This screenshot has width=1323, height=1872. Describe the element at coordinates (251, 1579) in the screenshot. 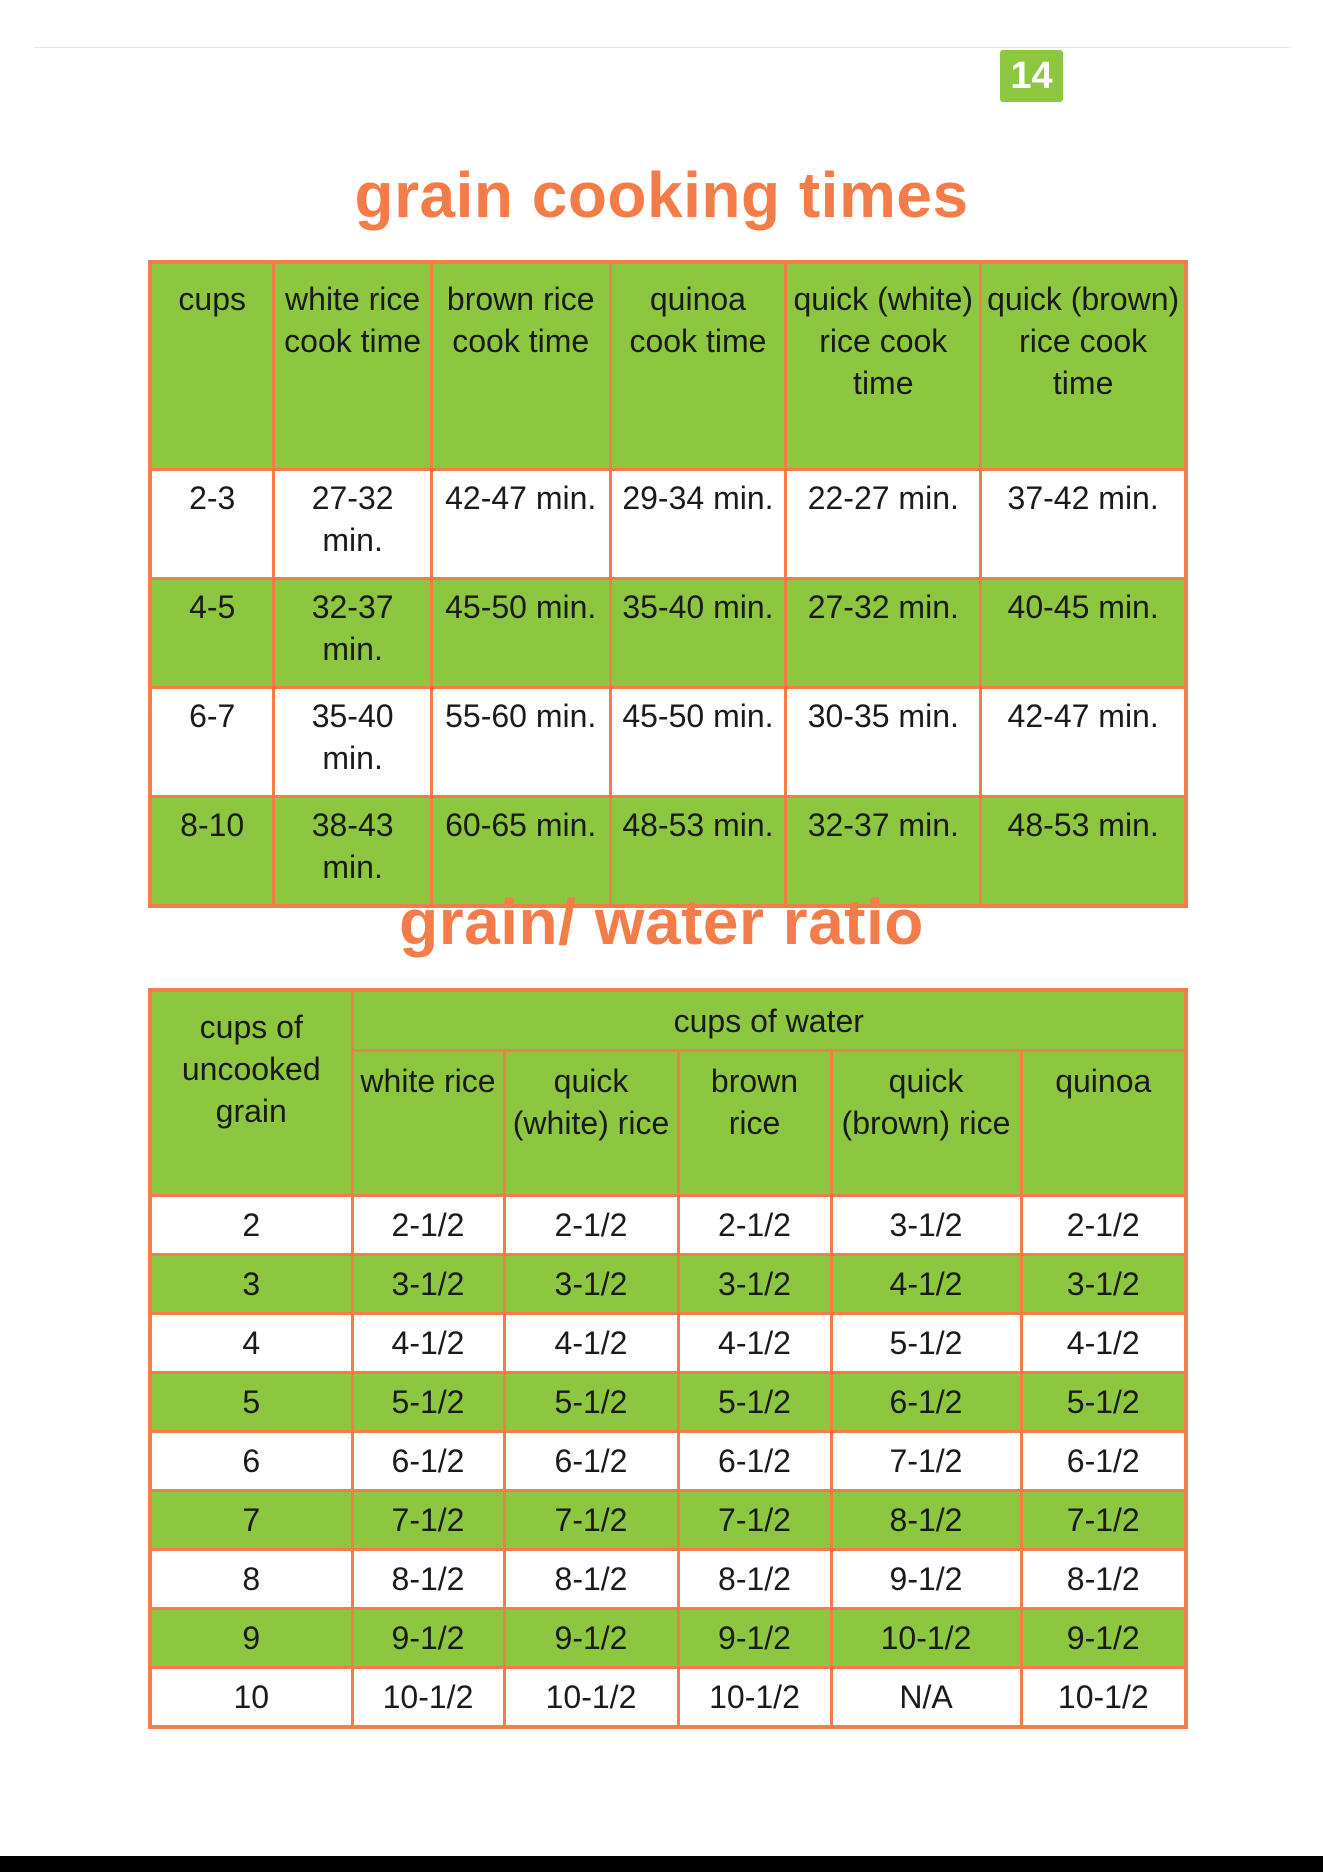

I see `table-cell: 8` at that location.